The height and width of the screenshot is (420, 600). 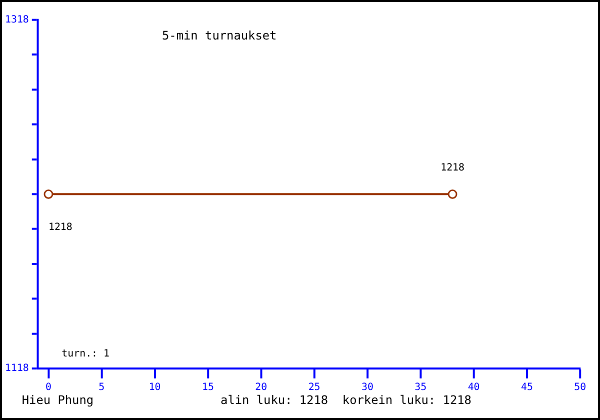 I want to click on x-tick-label: 30, so click(x=367, y=387).